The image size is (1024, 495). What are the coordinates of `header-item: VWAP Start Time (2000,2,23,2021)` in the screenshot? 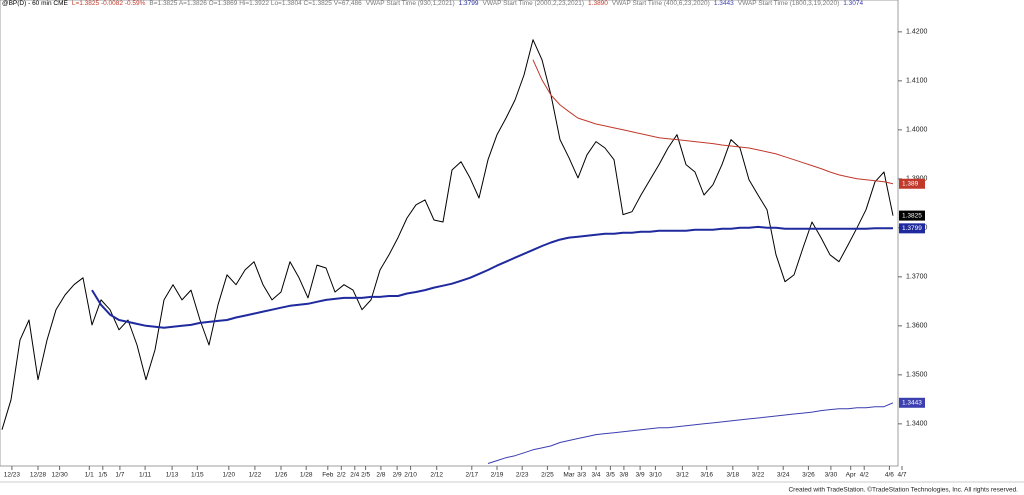 It's located at (533, 3).